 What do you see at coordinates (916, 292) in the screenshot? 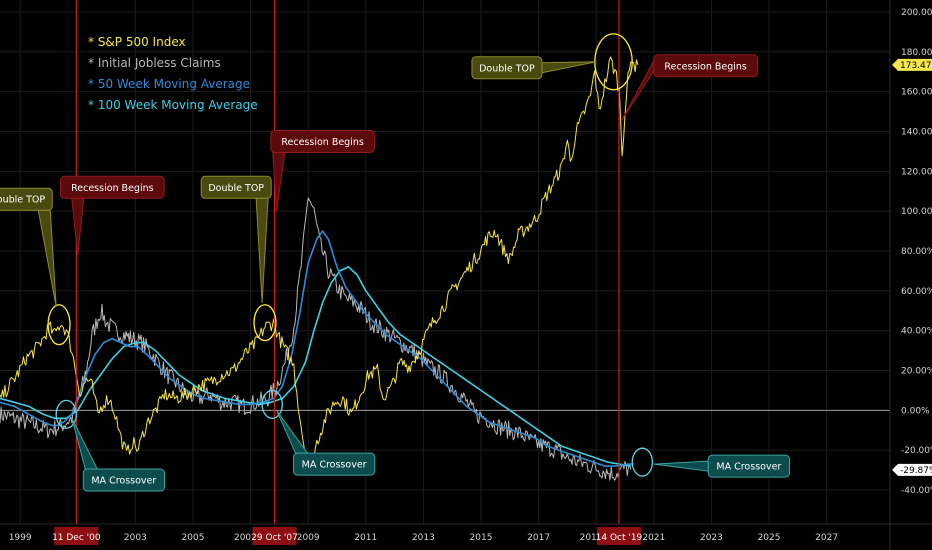
I see `y-tick-label: 60.00%` at bounding box center [916, 292].